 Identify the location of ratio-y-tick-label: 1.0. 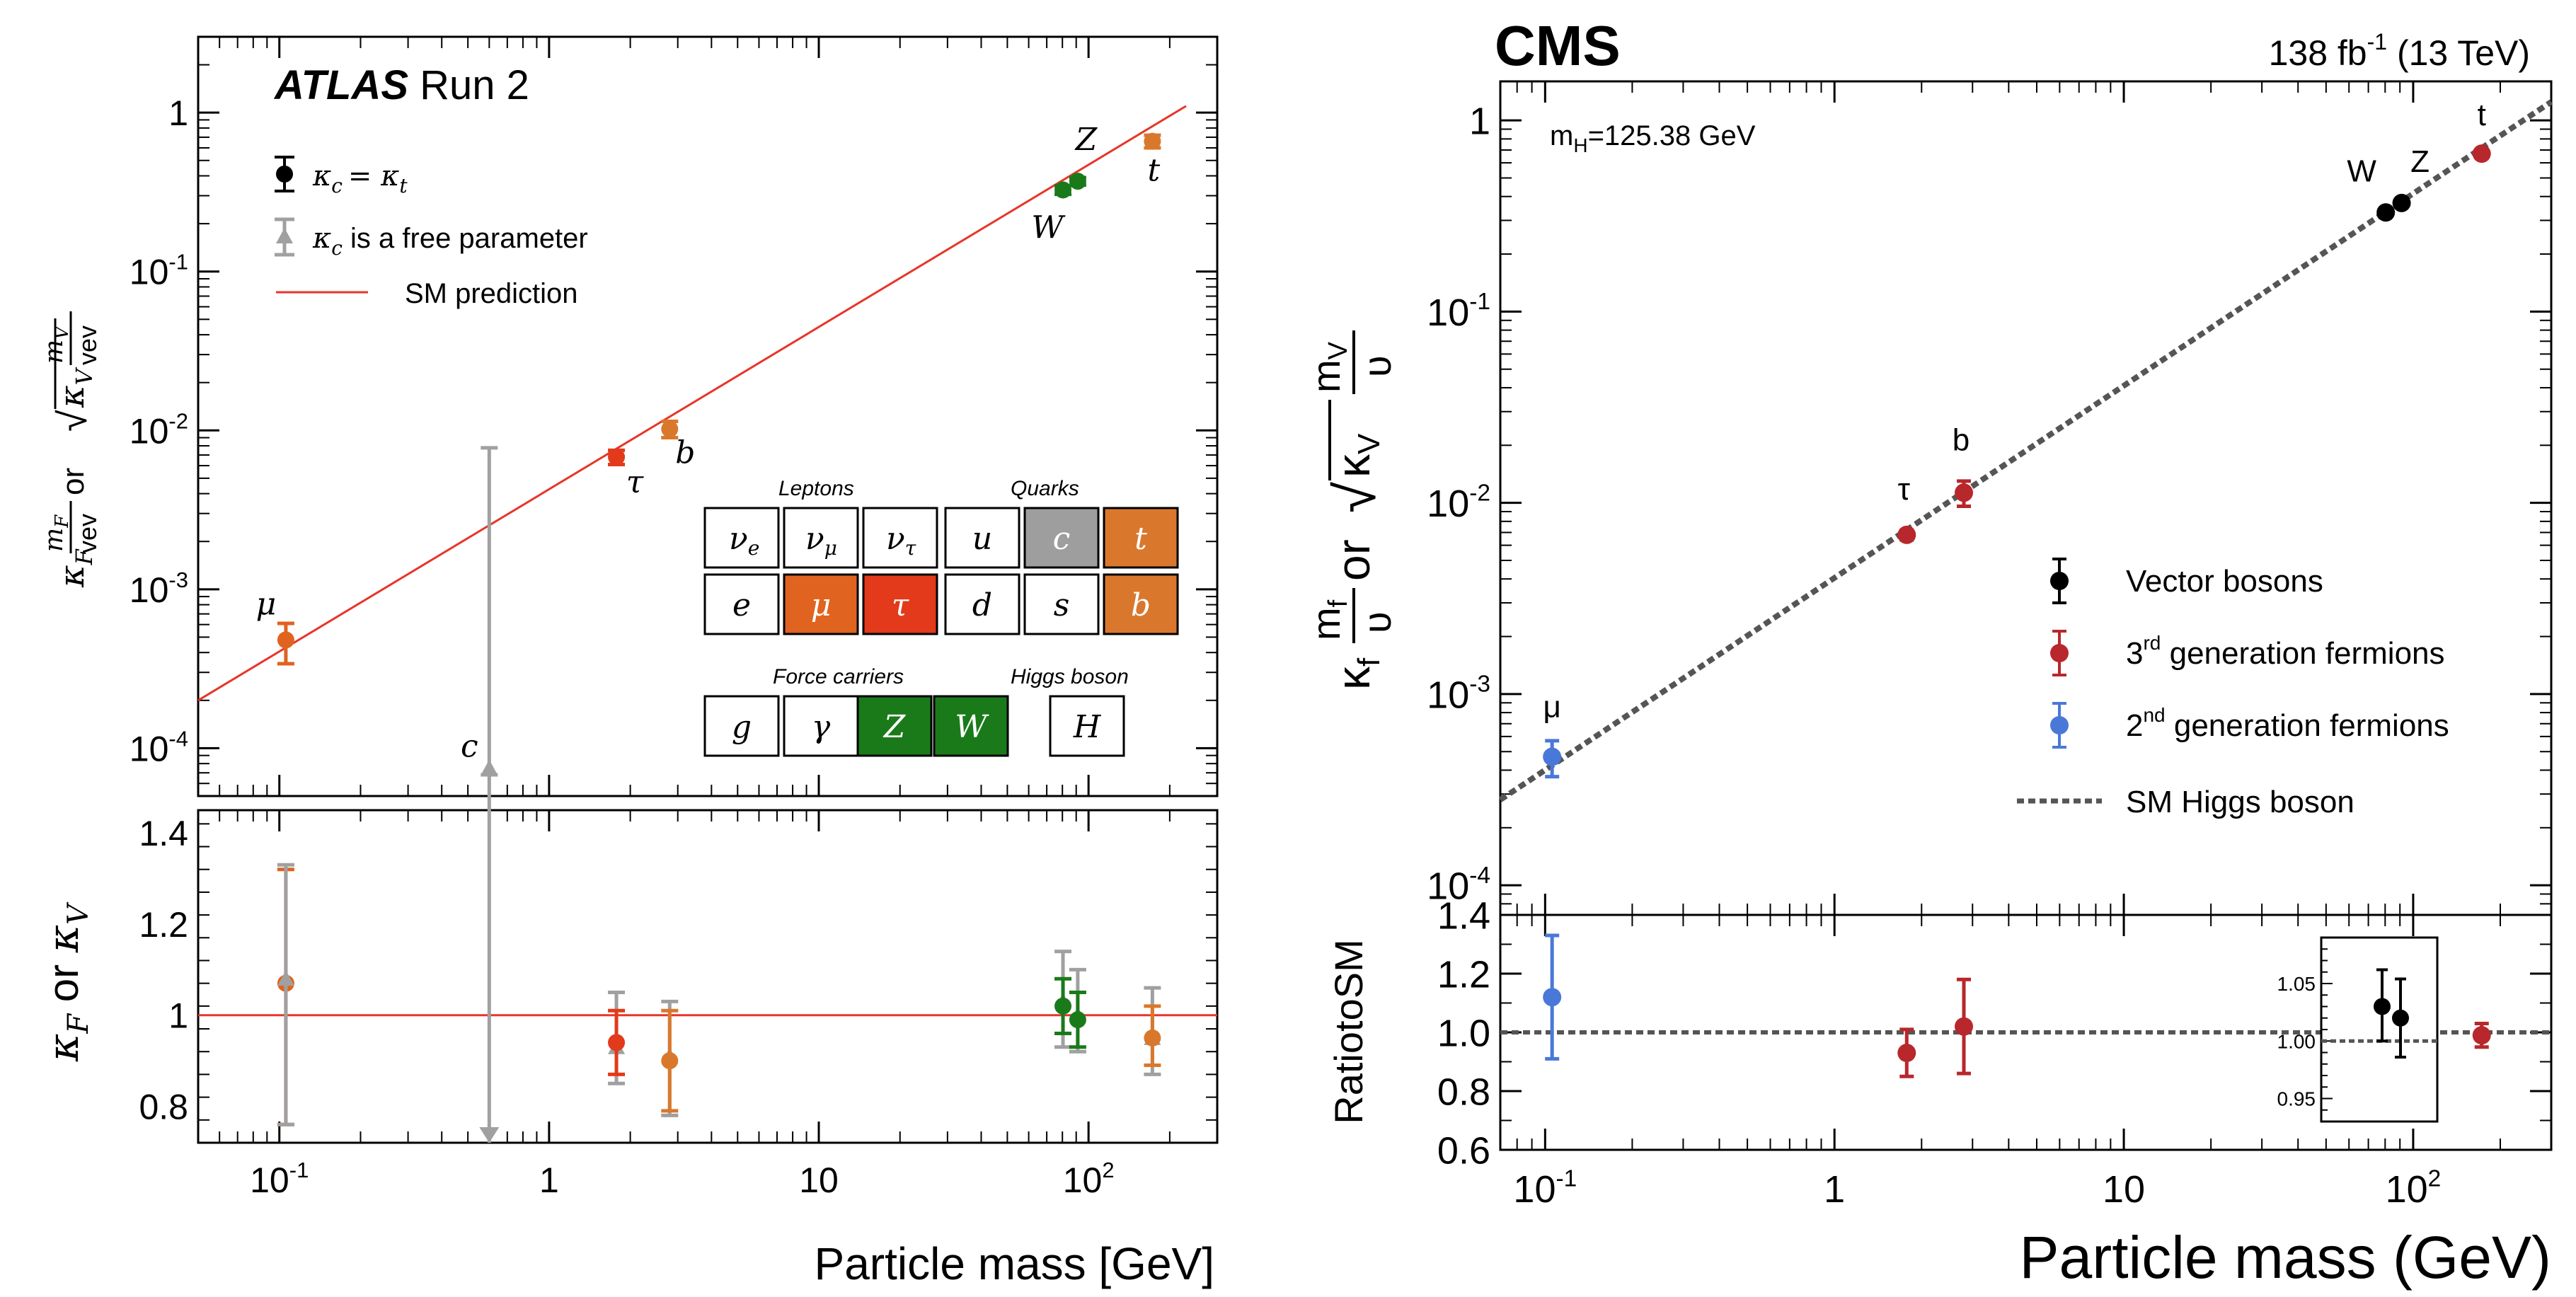
(1463, 1033).